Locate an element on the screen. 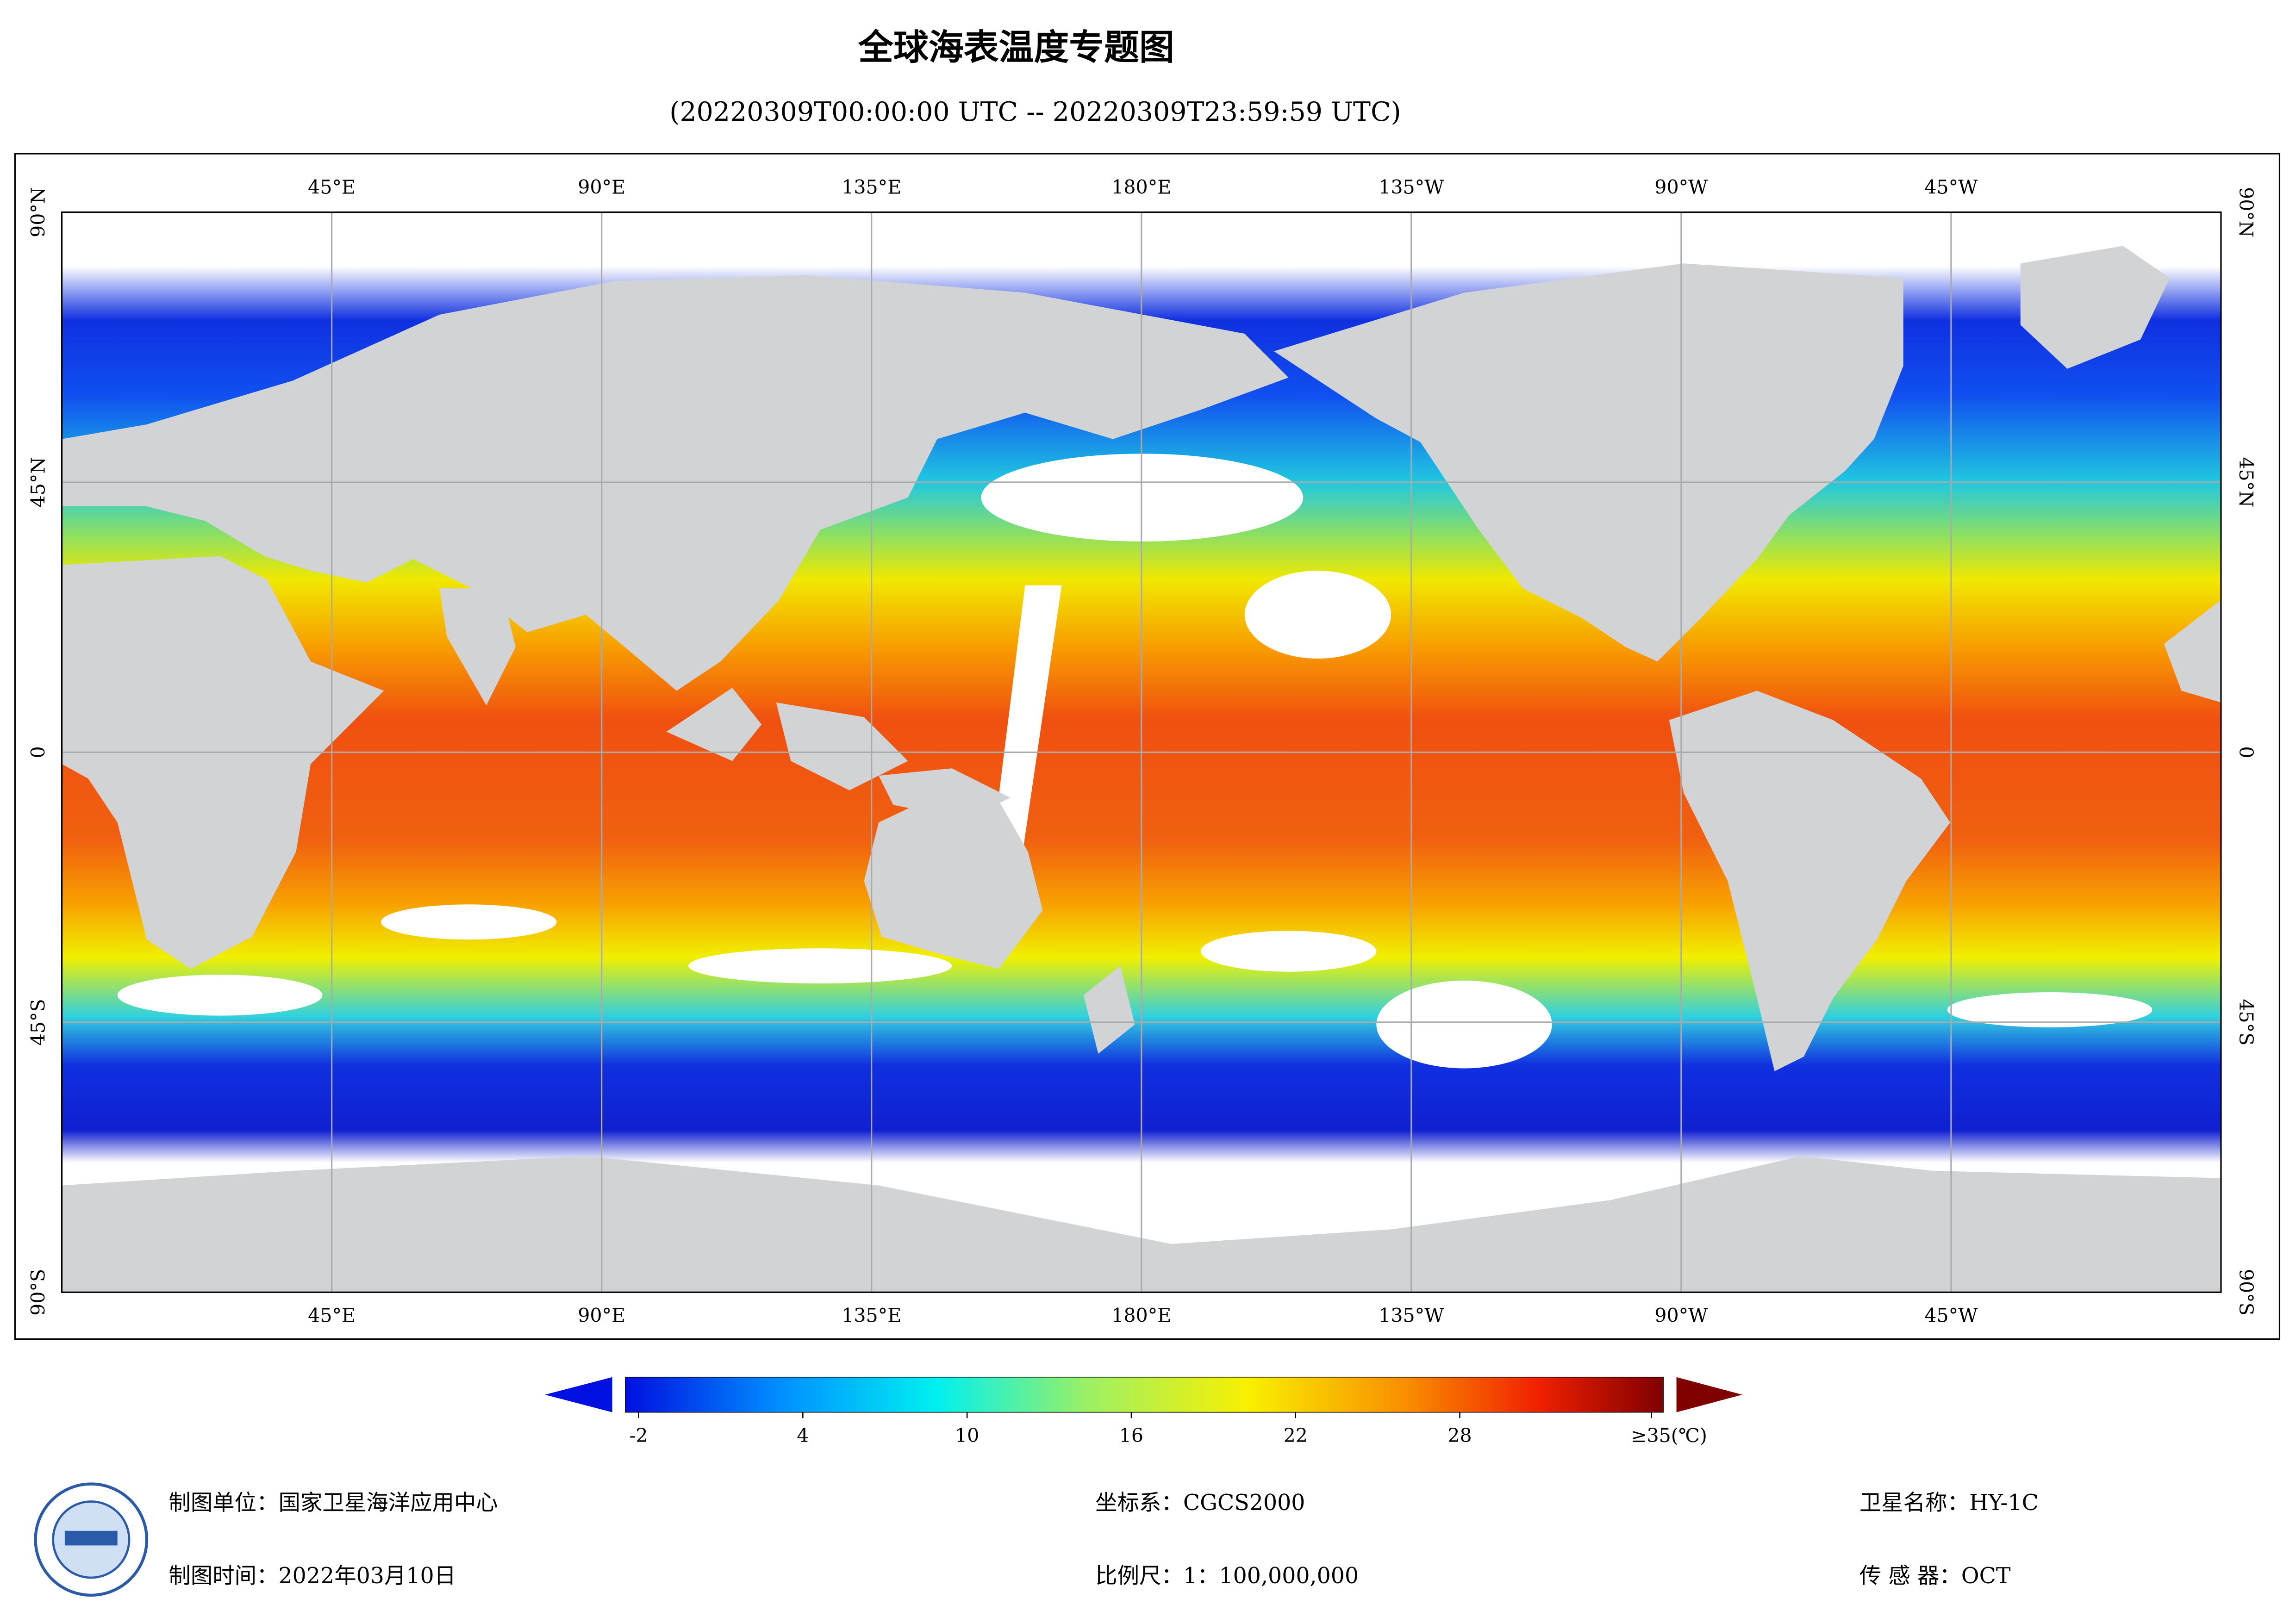 This screenshot has height=1623, width=2296. sensor: 传 感 器：OCT is located at coordinates (1935, 1576).